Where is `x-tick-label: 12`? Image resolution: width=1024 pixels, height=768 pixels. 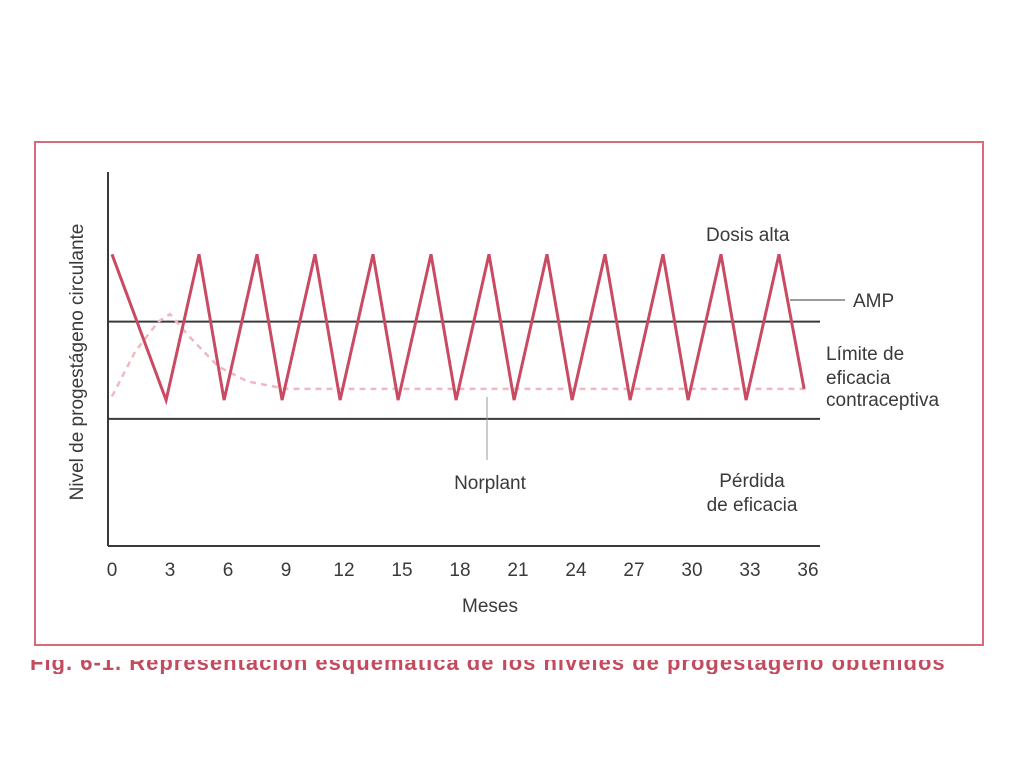
x-tick-label: 12 is located at coordinates (343, 570).